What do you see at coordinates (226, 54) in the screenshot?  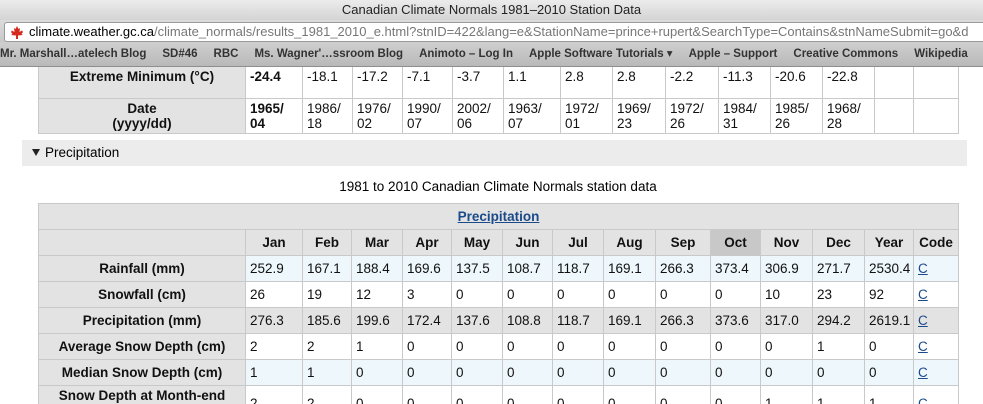 I see `bookmark: RBC` at bounding box center [226, 54].